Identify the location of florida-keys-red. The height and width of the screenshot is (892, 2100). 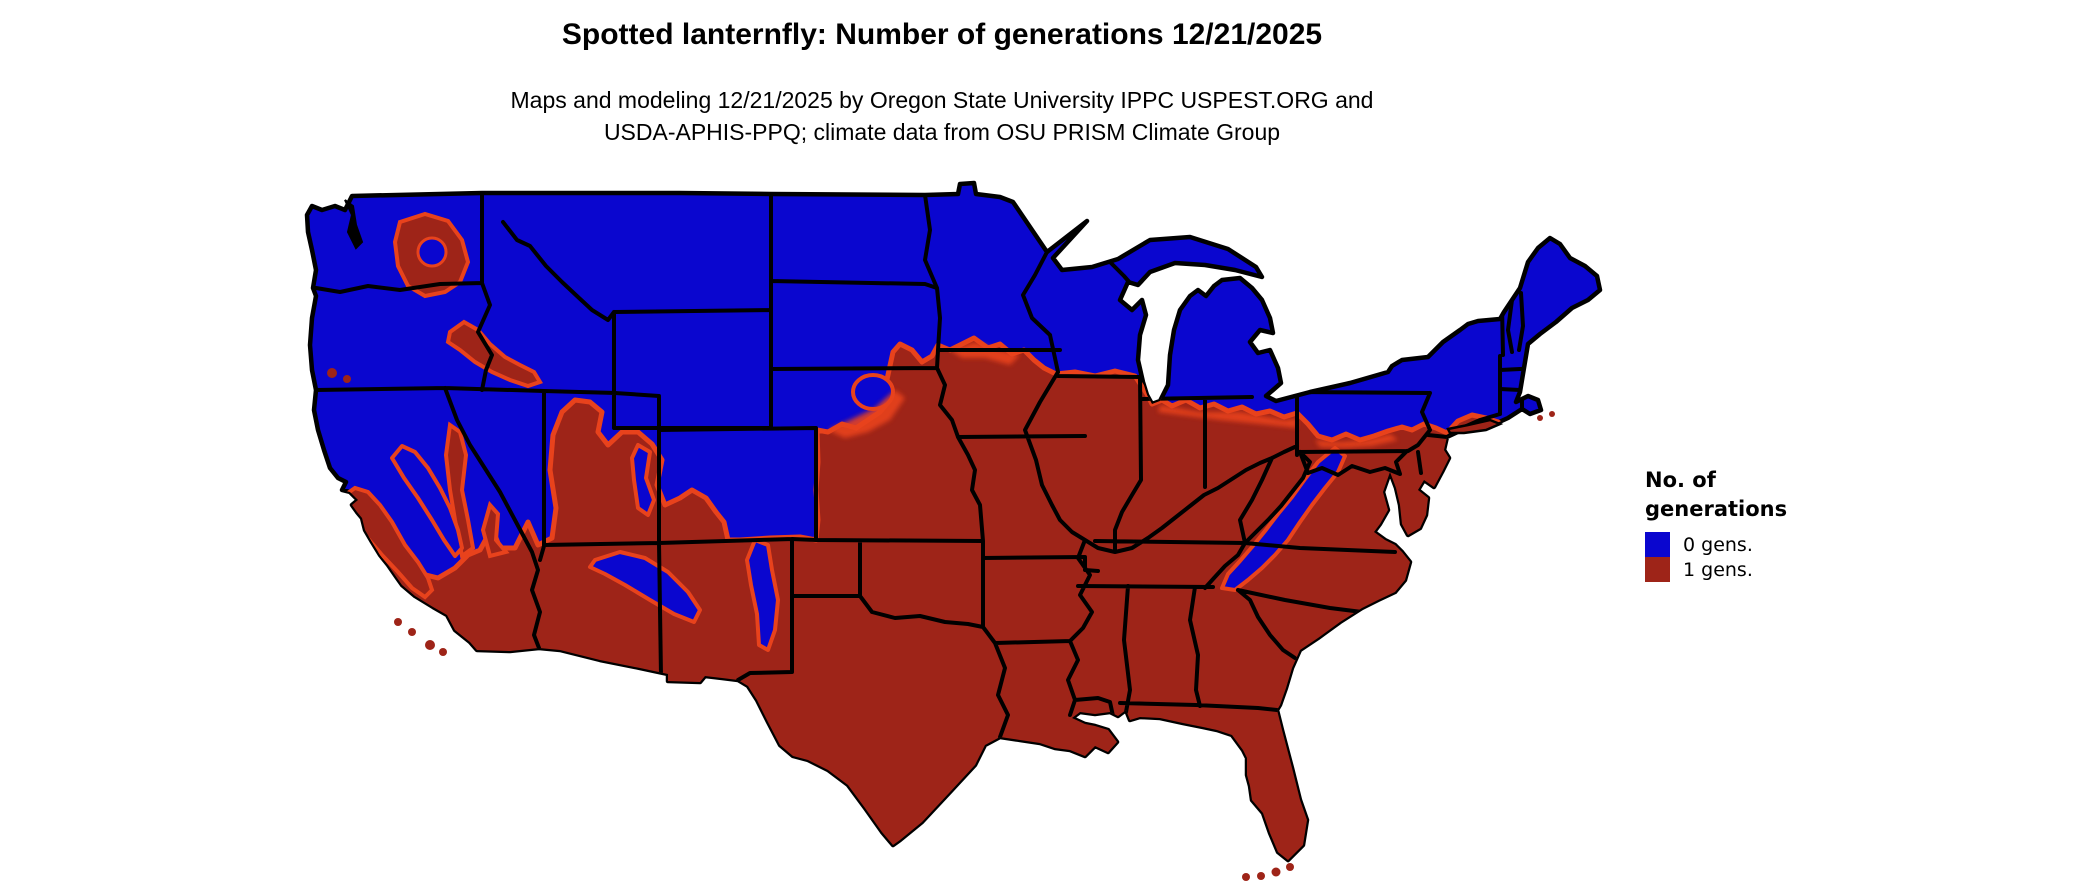
(1268, 872).